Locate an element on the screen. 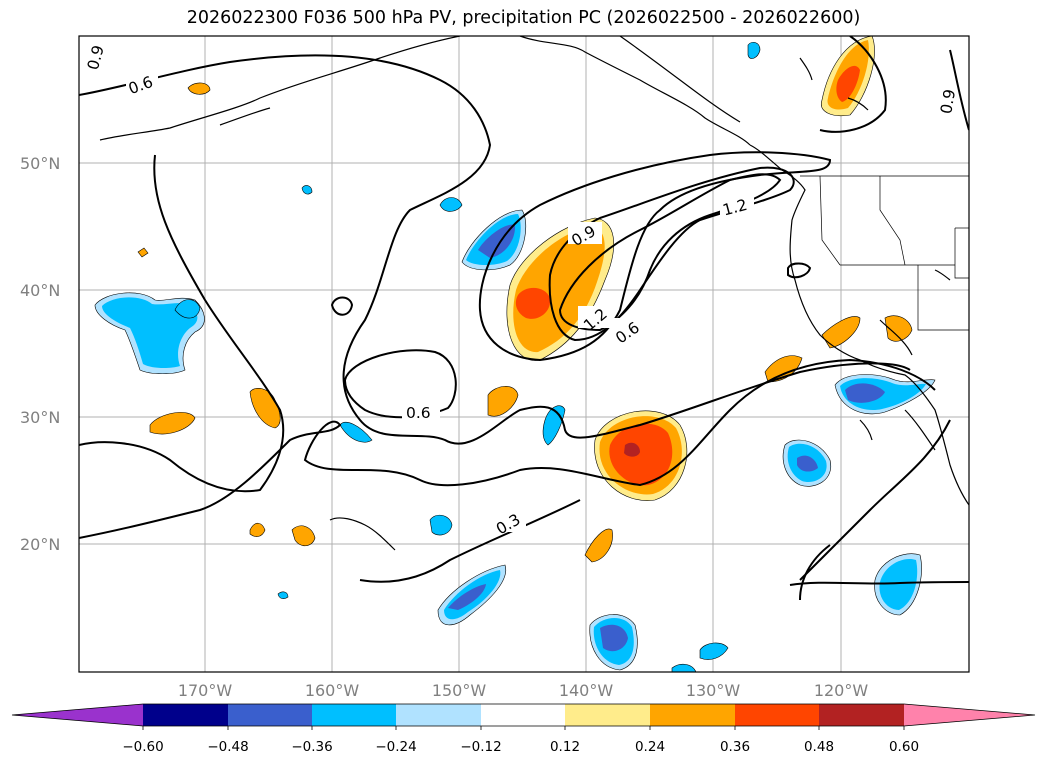 The image size is (1047, 765). colorbar-extend-max is located at coordinates (969, 715).